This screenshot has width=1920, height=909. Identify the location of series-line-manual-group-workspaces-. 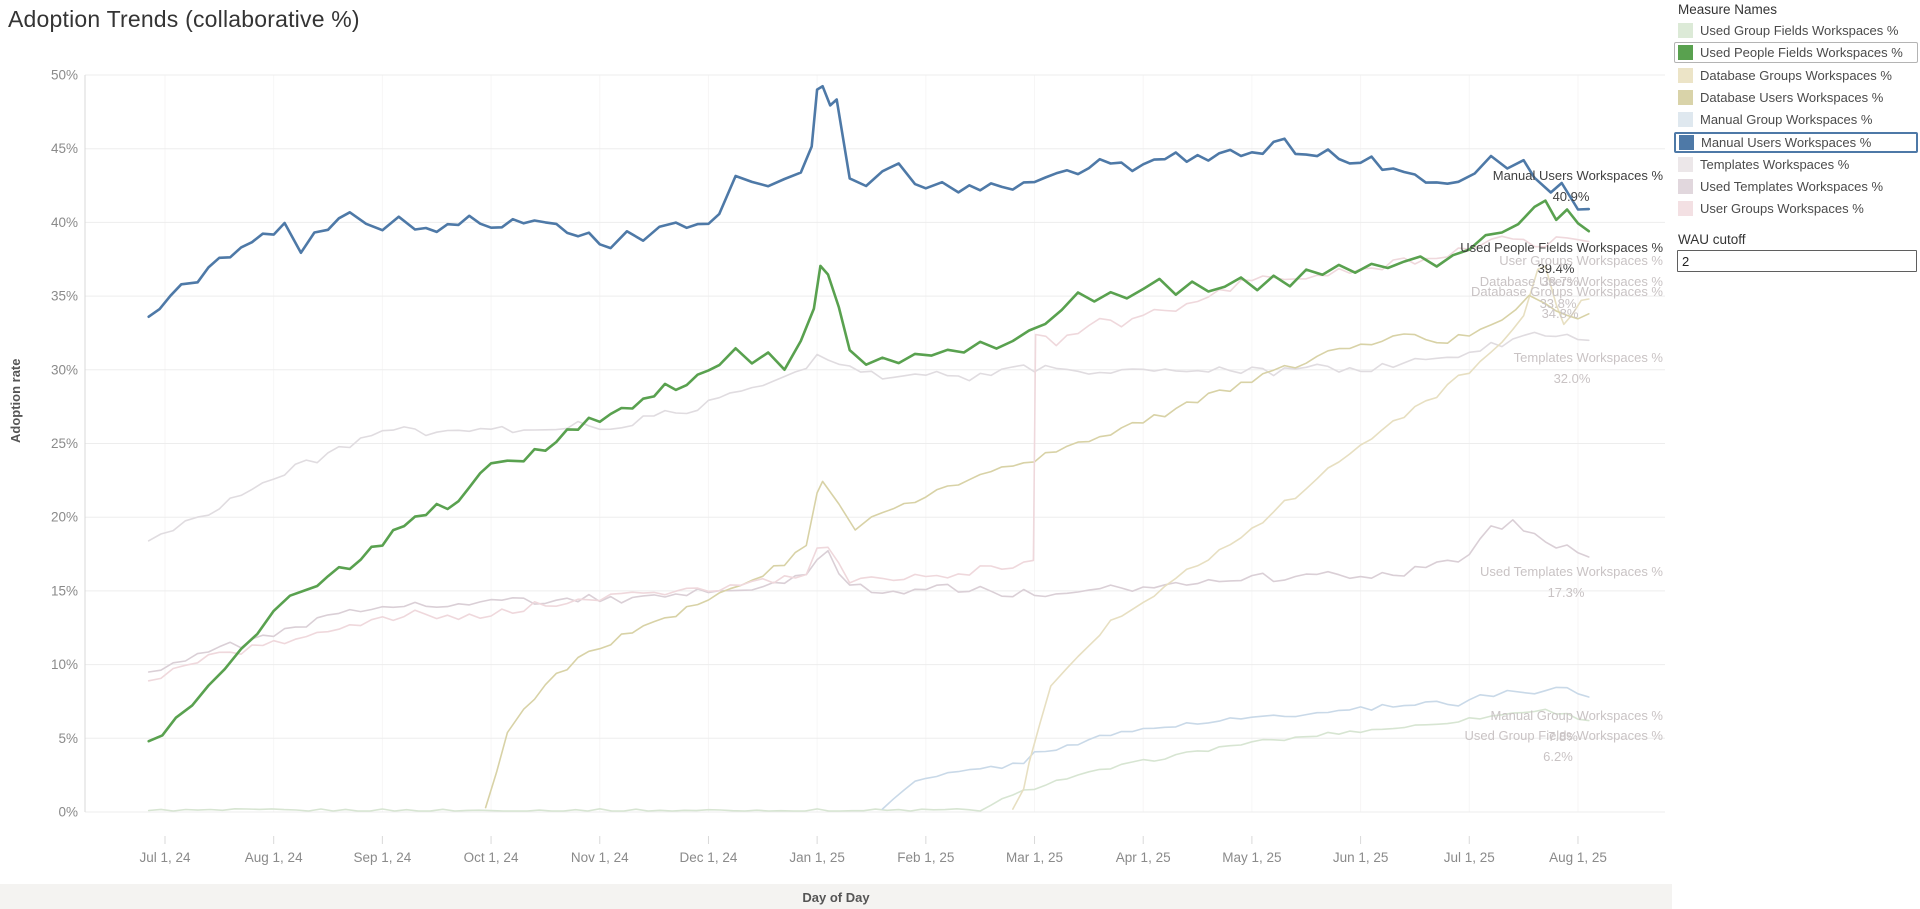
(1235, 748).